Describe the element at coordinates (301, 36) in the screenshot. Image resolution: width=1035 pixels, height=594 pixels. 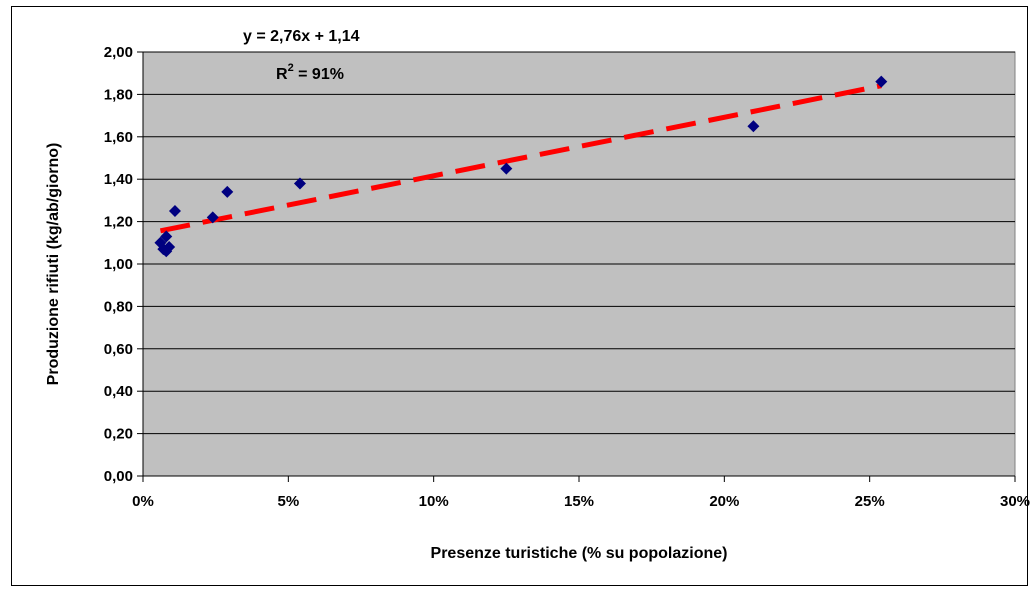
I see `trendline-equation: y = 2,76x + 1,14` at that location.